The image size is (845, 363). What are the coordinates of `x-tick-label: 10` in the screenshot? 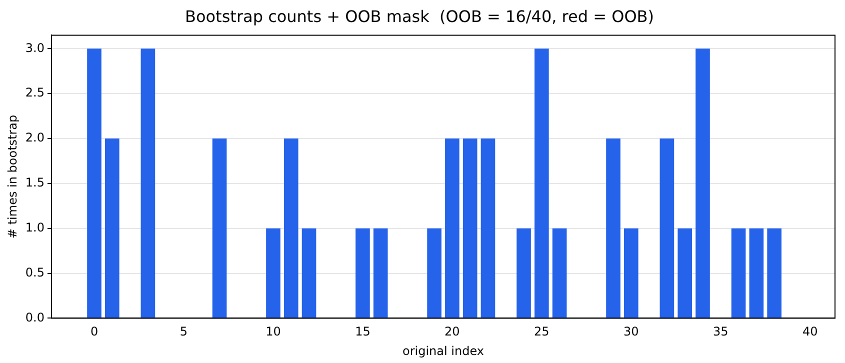 It's located at (273, 331).